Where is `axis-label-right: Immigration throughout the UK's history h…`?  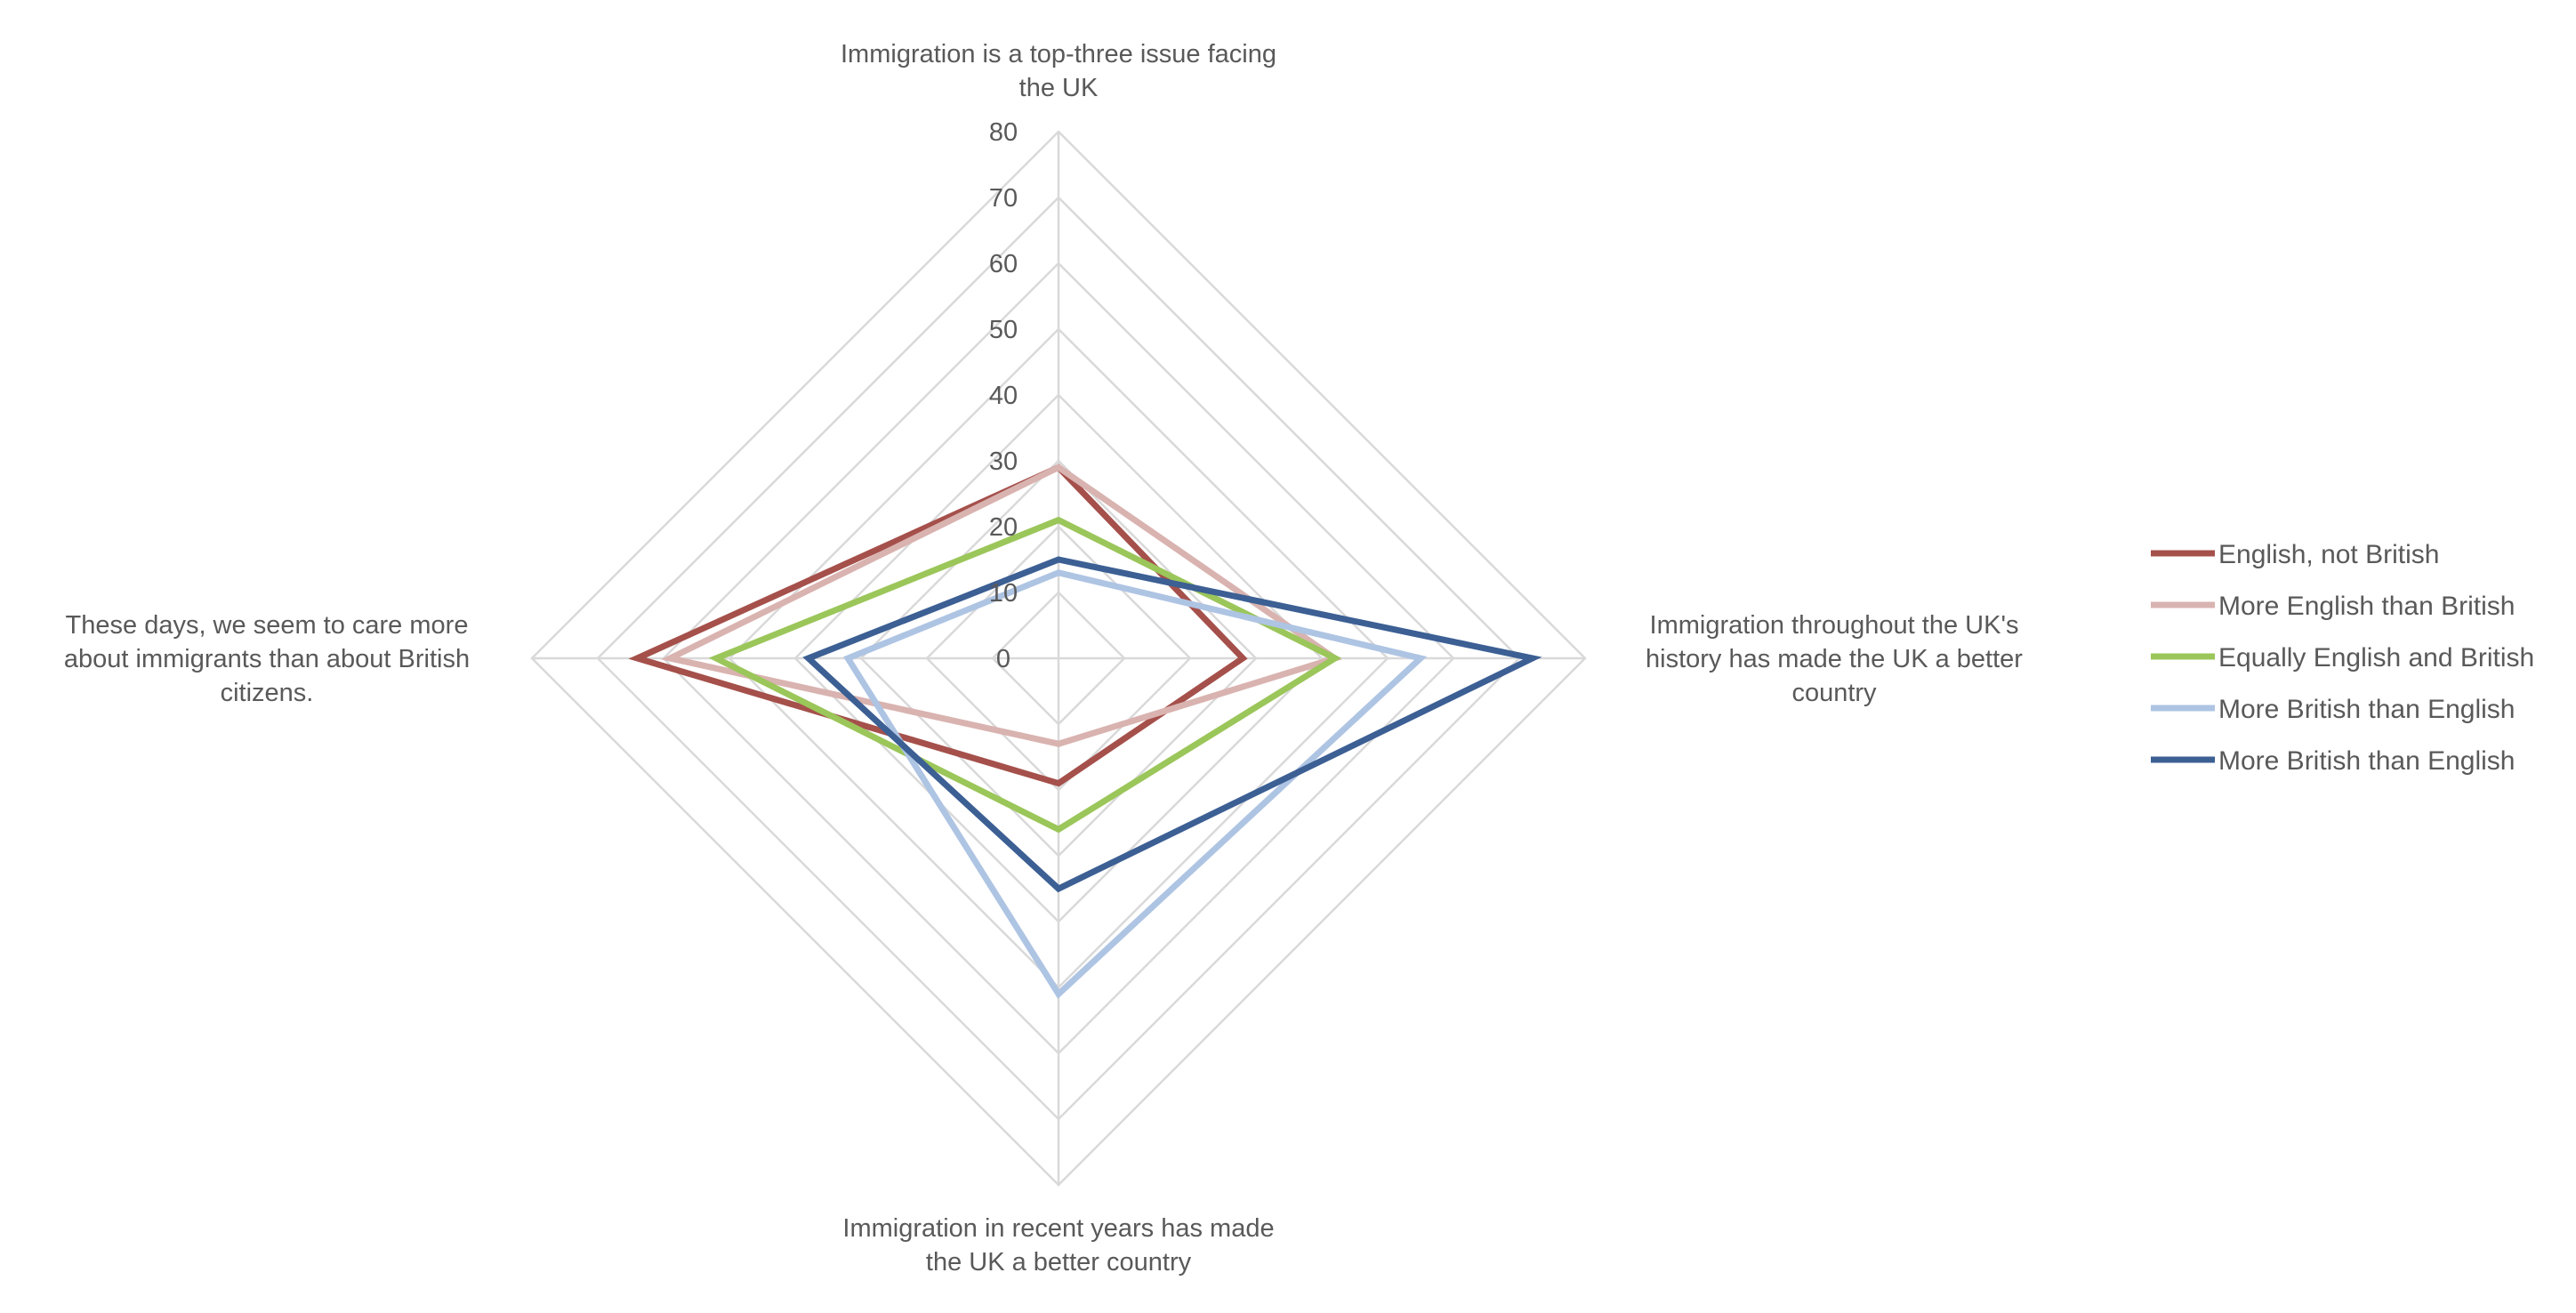
axis-label-right: Immigration throughout the UK's history h… is located at coordinates (1834, 659).